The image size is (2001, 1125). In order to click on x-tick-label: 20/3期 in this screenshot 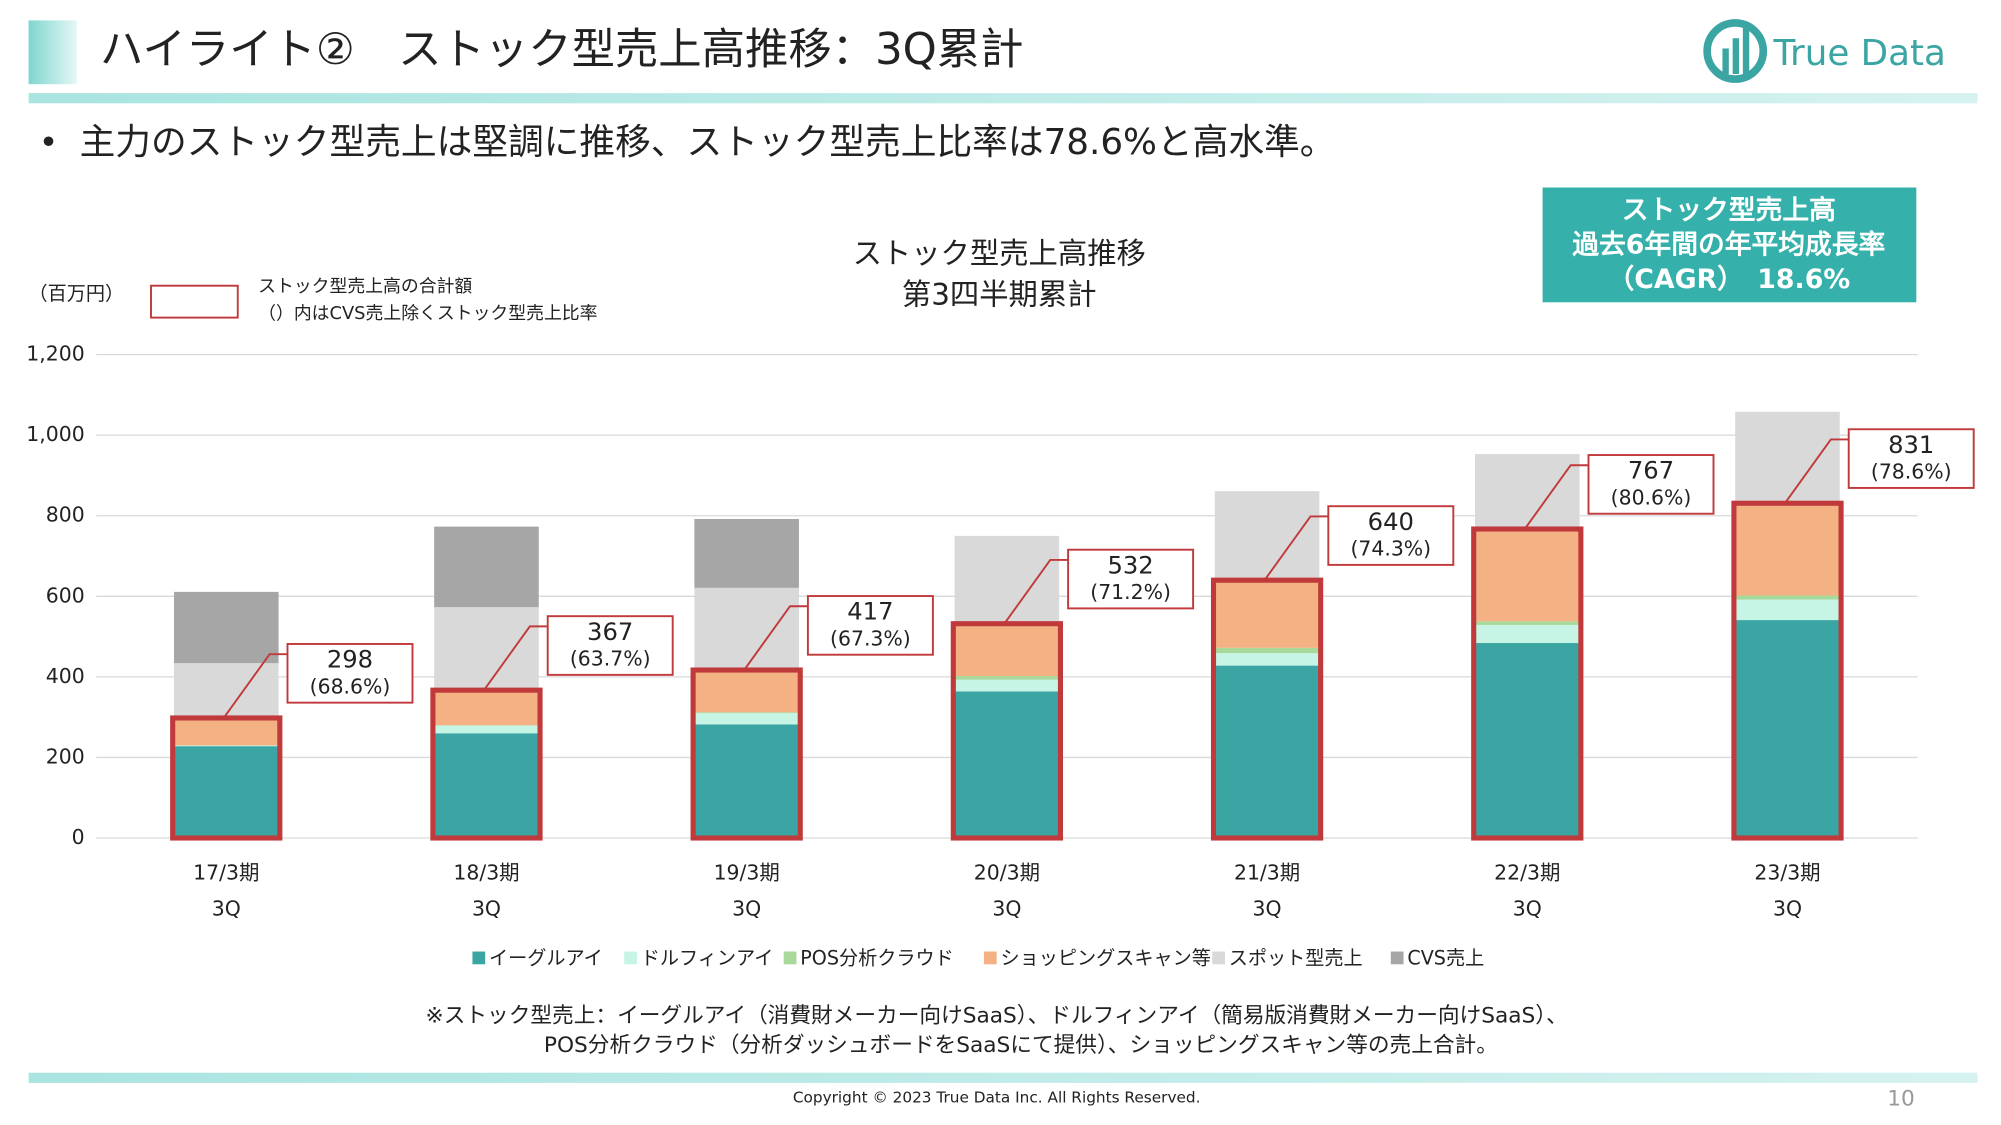, I will do `click(1007, 873)`.